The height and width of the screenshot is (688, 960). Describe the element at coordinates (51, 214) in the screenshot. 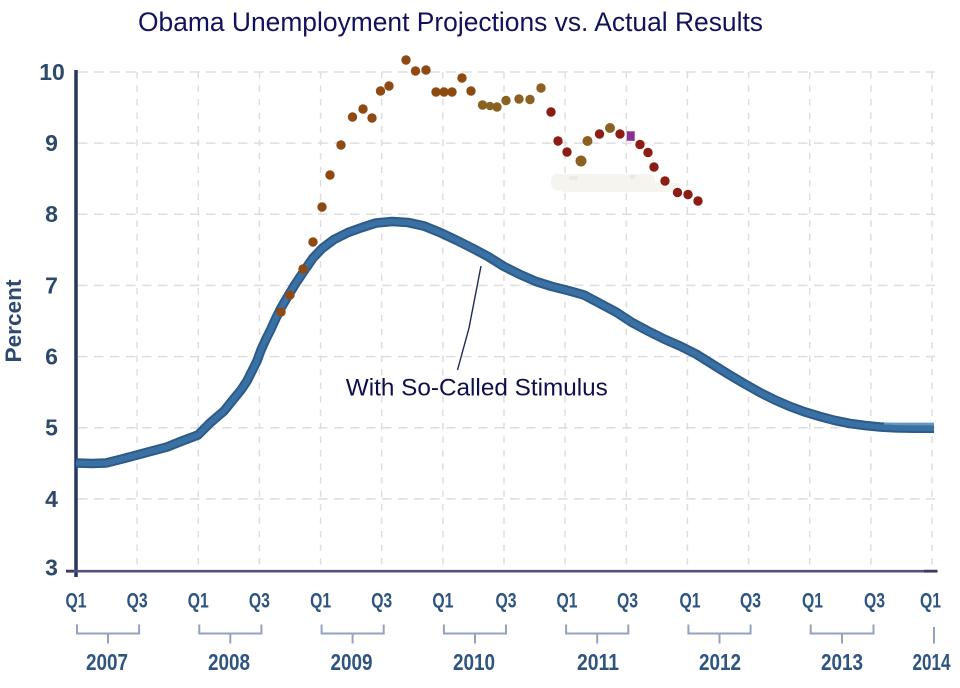

I see `svg-text: 8` at that location.